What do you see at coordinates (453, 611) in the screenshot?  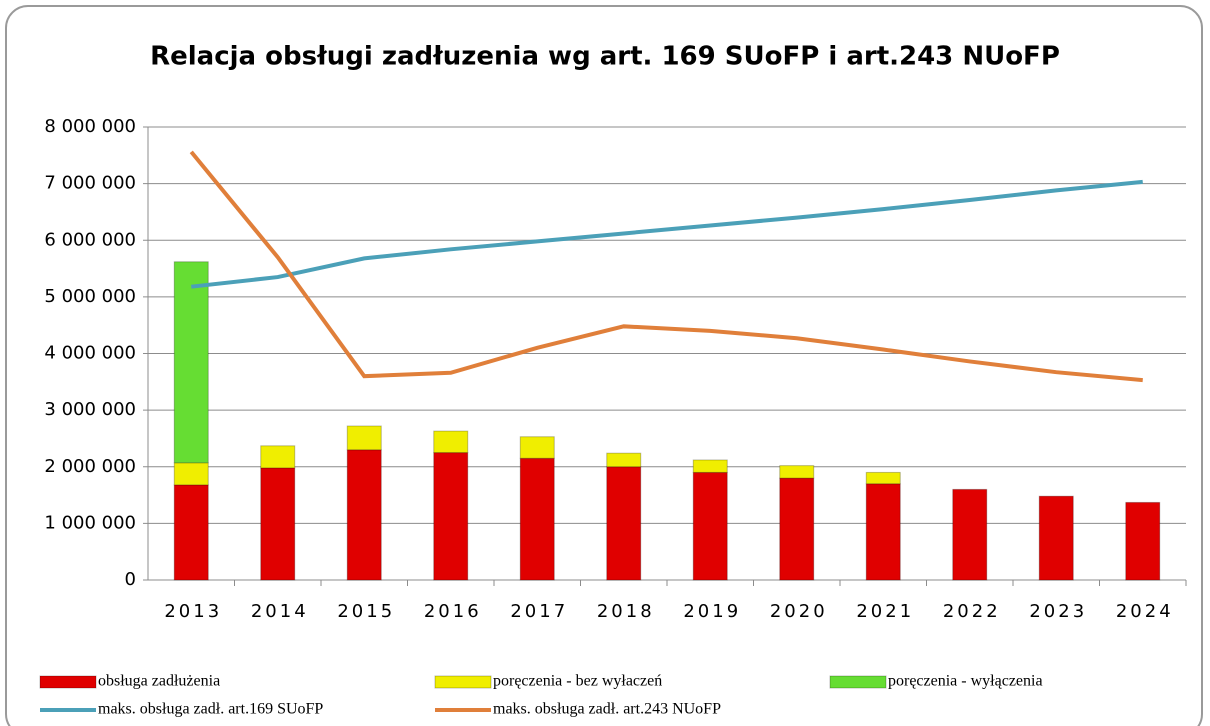 I see `x-tick-label: 2016` at bounding box center [453, 611].